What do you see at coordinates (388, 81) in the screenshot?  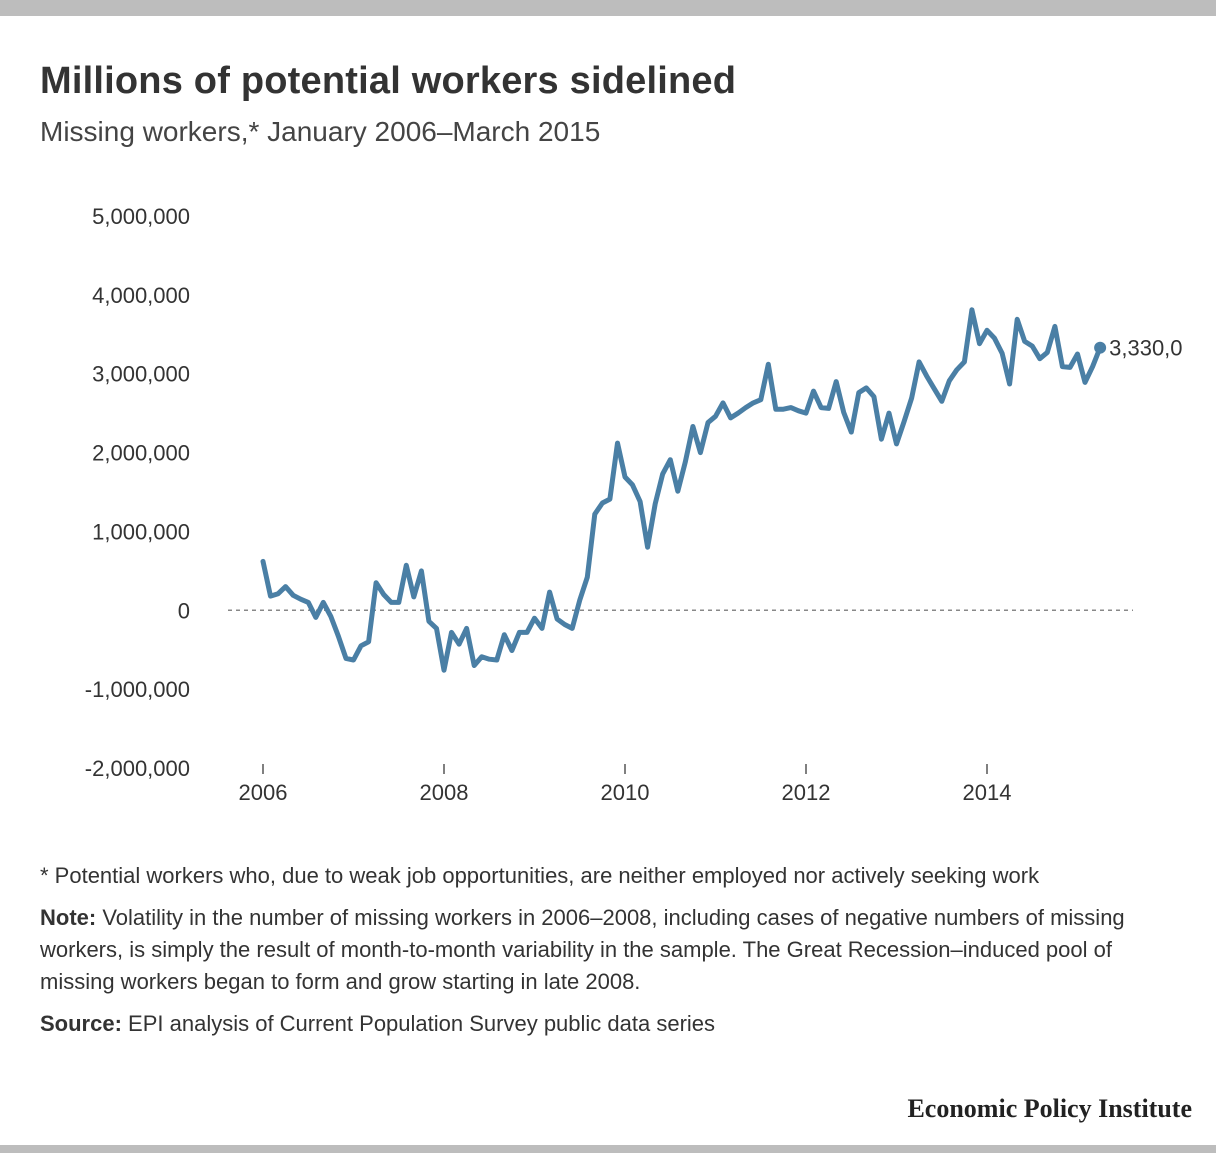 I see `chart-title: Millions of potential workers sidelined` at bounding box center [388, 81].